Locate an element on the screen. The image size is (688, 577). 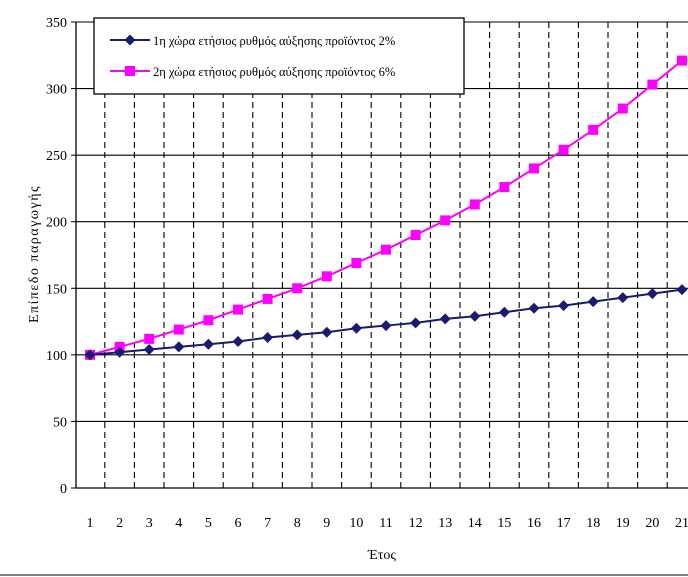
y-tick-label: 100 is located at coordinates (56, 356).